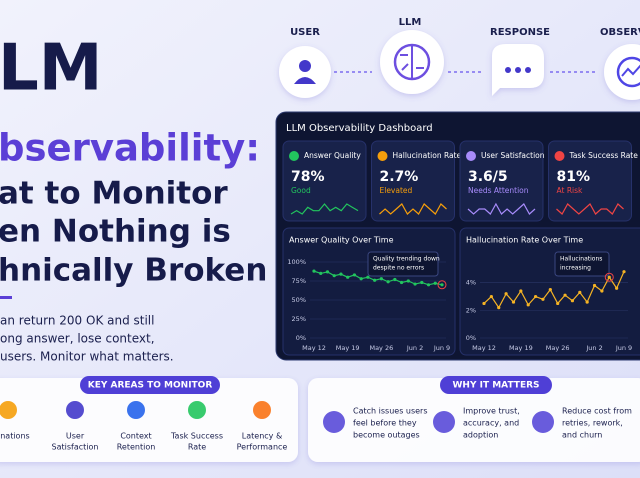  What do you see at coordinates (133, 271) in the screenshot?
I see `hero-title: hnically Broken` at bounding box center [133, 271].